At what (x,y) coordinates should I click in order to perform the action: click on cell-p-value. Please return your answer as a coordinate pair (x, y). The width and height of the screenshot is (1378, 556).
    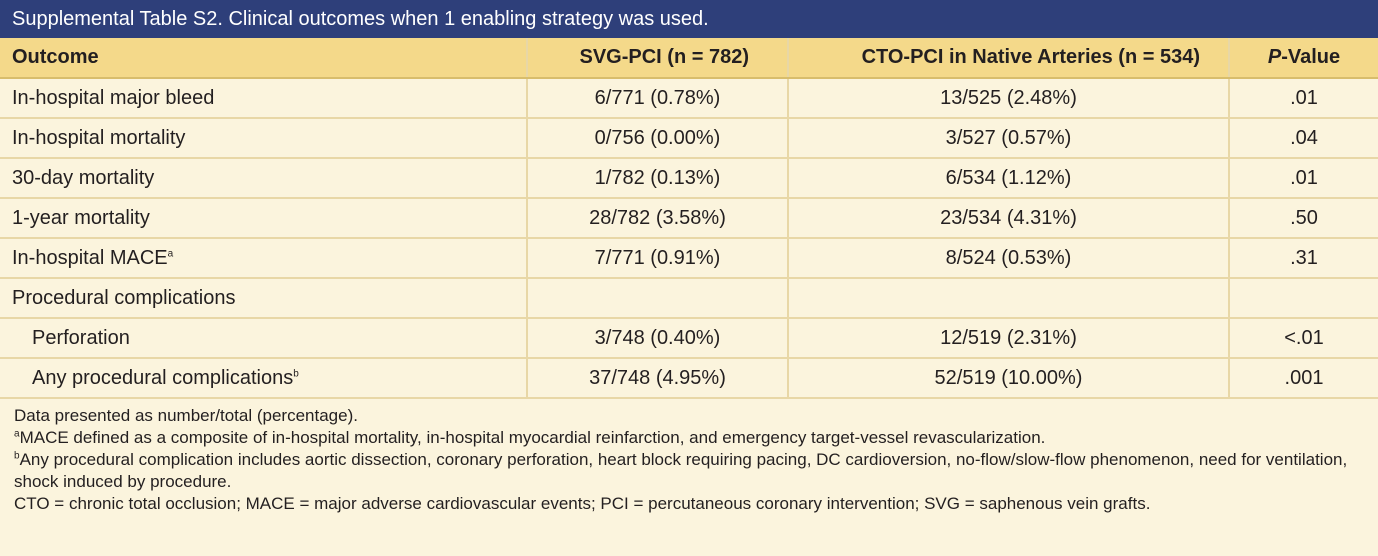
    Looking at the image, I should click on (1303, 298).